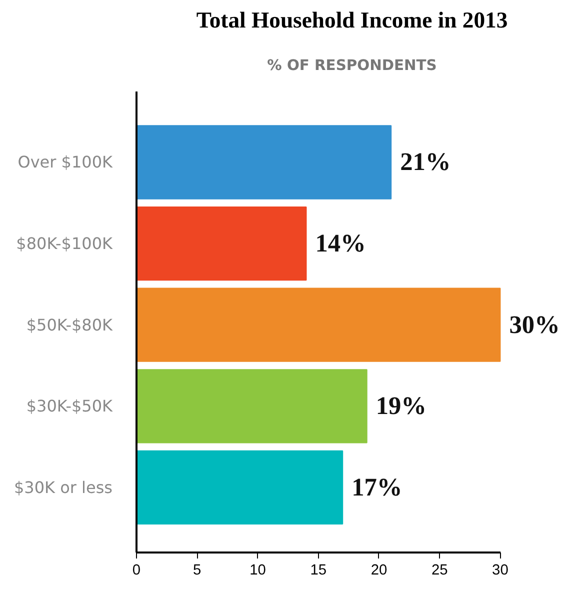 The width and height of the screenshot is (567, 590). Describe the element at coordinates (197, 570) in the screenshot. I see `x-tick-label: 5` at that location.